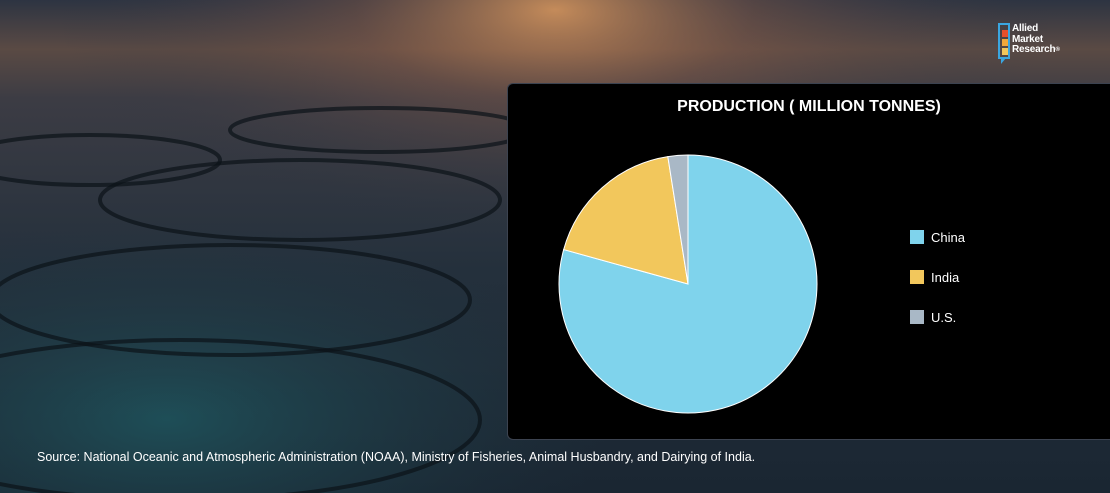  What do you see at coordinates (944, 317) in the screenshot?
I see `legend-label-us: U.S.` at bounding box center [944, 317].